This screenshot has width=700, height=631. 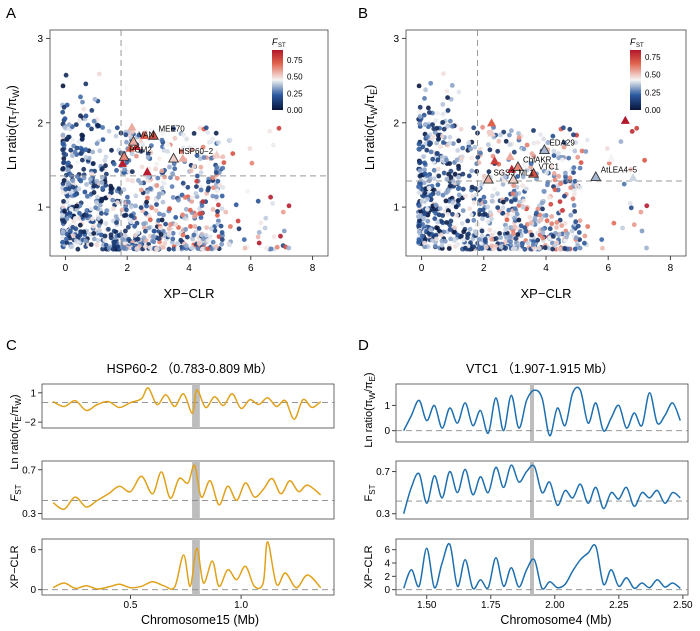 What do you see at coordinates (33, 550) in the screenshot?
I see `y-tick-label: 6` at bounding box center [33, 550].